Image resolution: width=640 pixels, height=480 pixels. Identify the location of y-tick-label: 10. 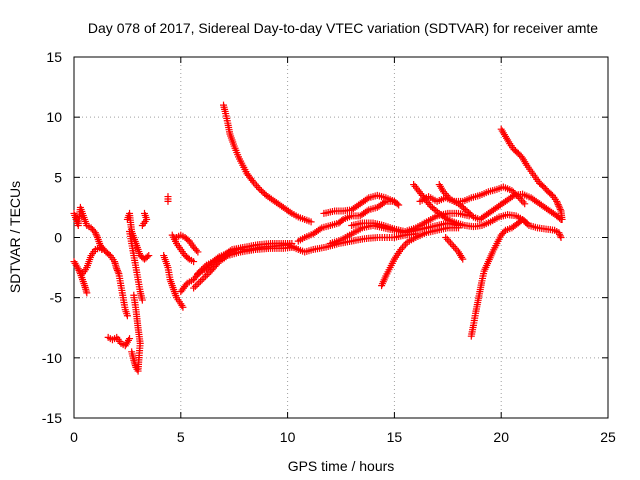
(54, 117).